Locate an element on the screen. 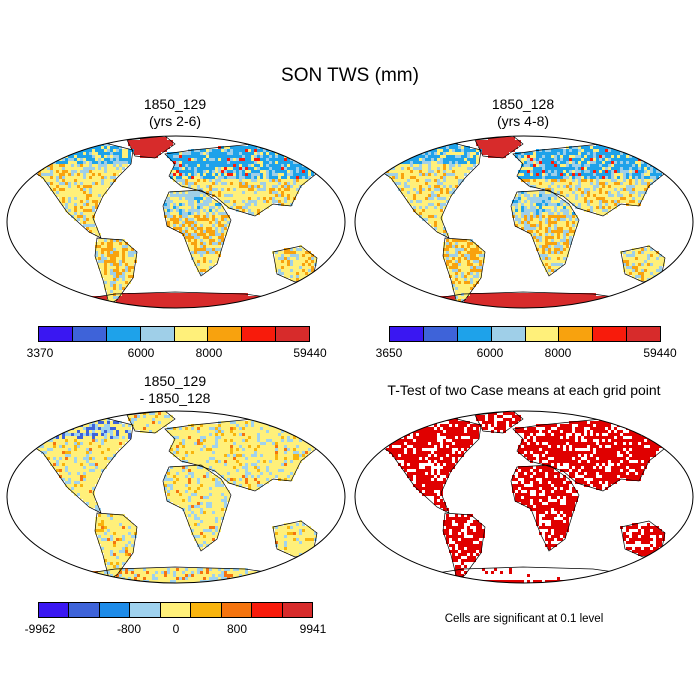 This screenshot has height=700, width=700. panel-2-colorbar is located at coordinates (525, 334).